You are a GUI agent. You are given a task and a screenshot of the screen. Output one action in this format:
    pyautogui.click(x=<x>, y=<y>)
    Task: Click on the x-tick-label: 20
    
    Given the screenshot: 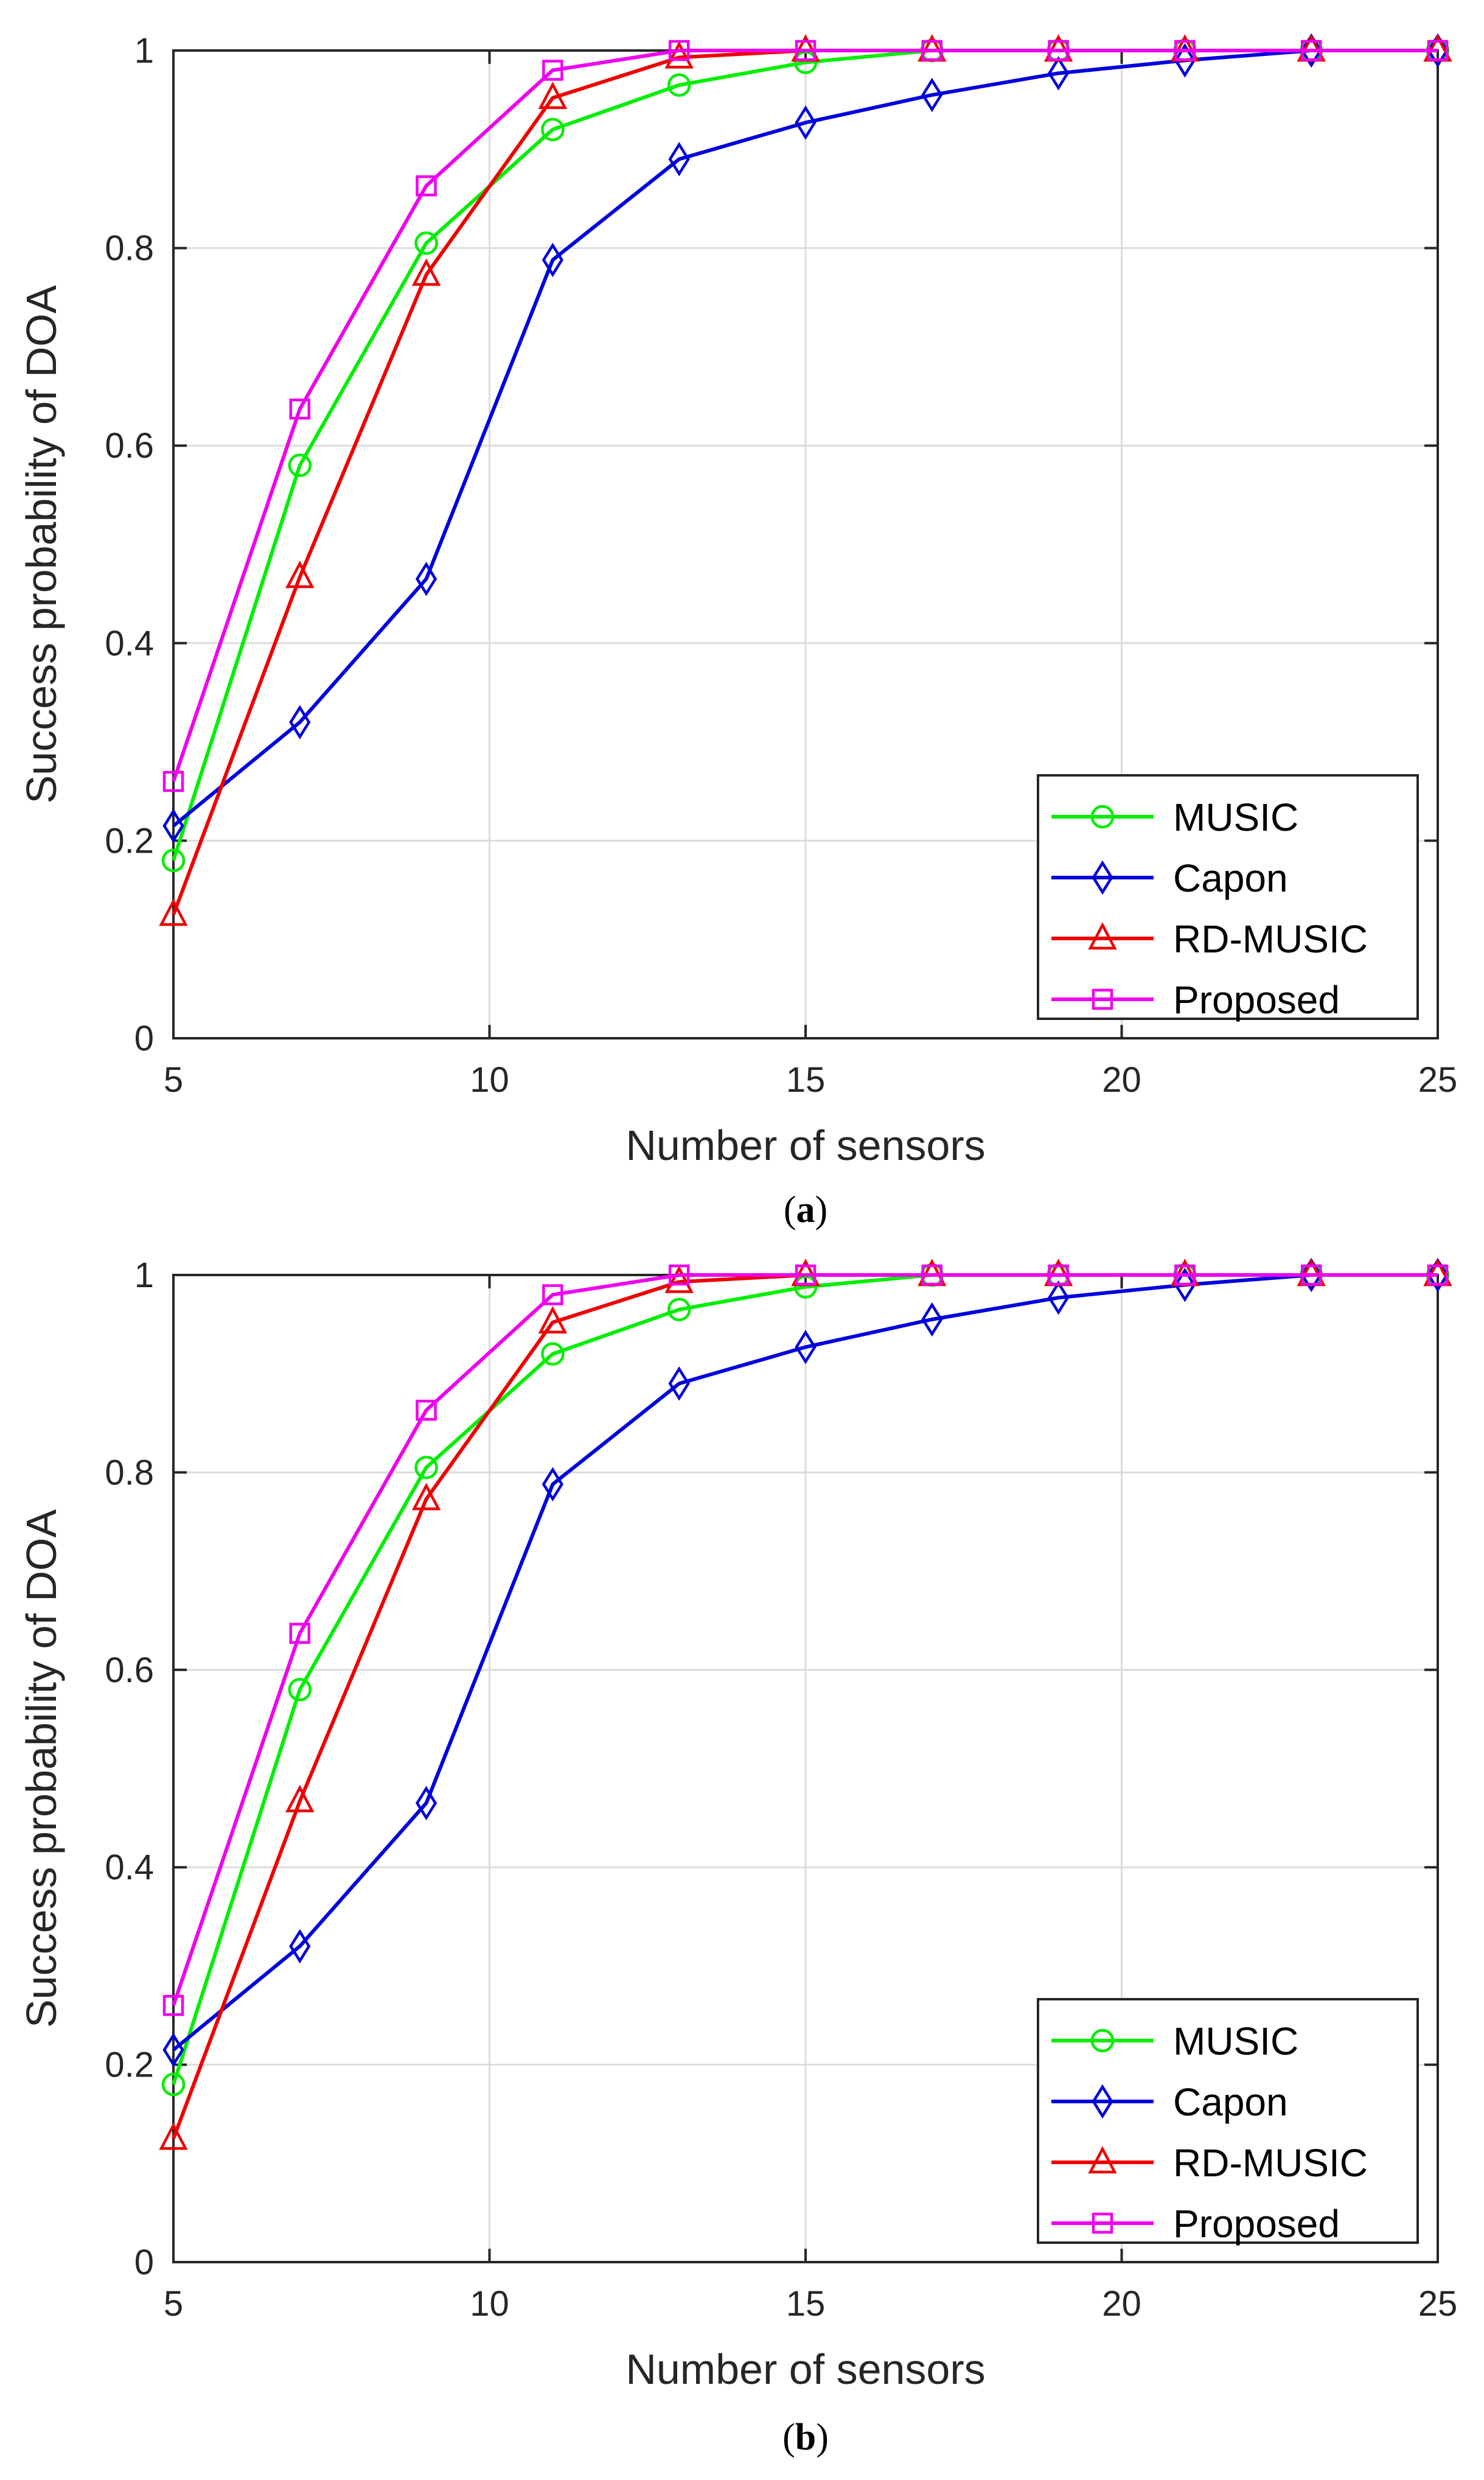 What is the action you would take?
    pyautogui.click(x=1121, y=2304)
    